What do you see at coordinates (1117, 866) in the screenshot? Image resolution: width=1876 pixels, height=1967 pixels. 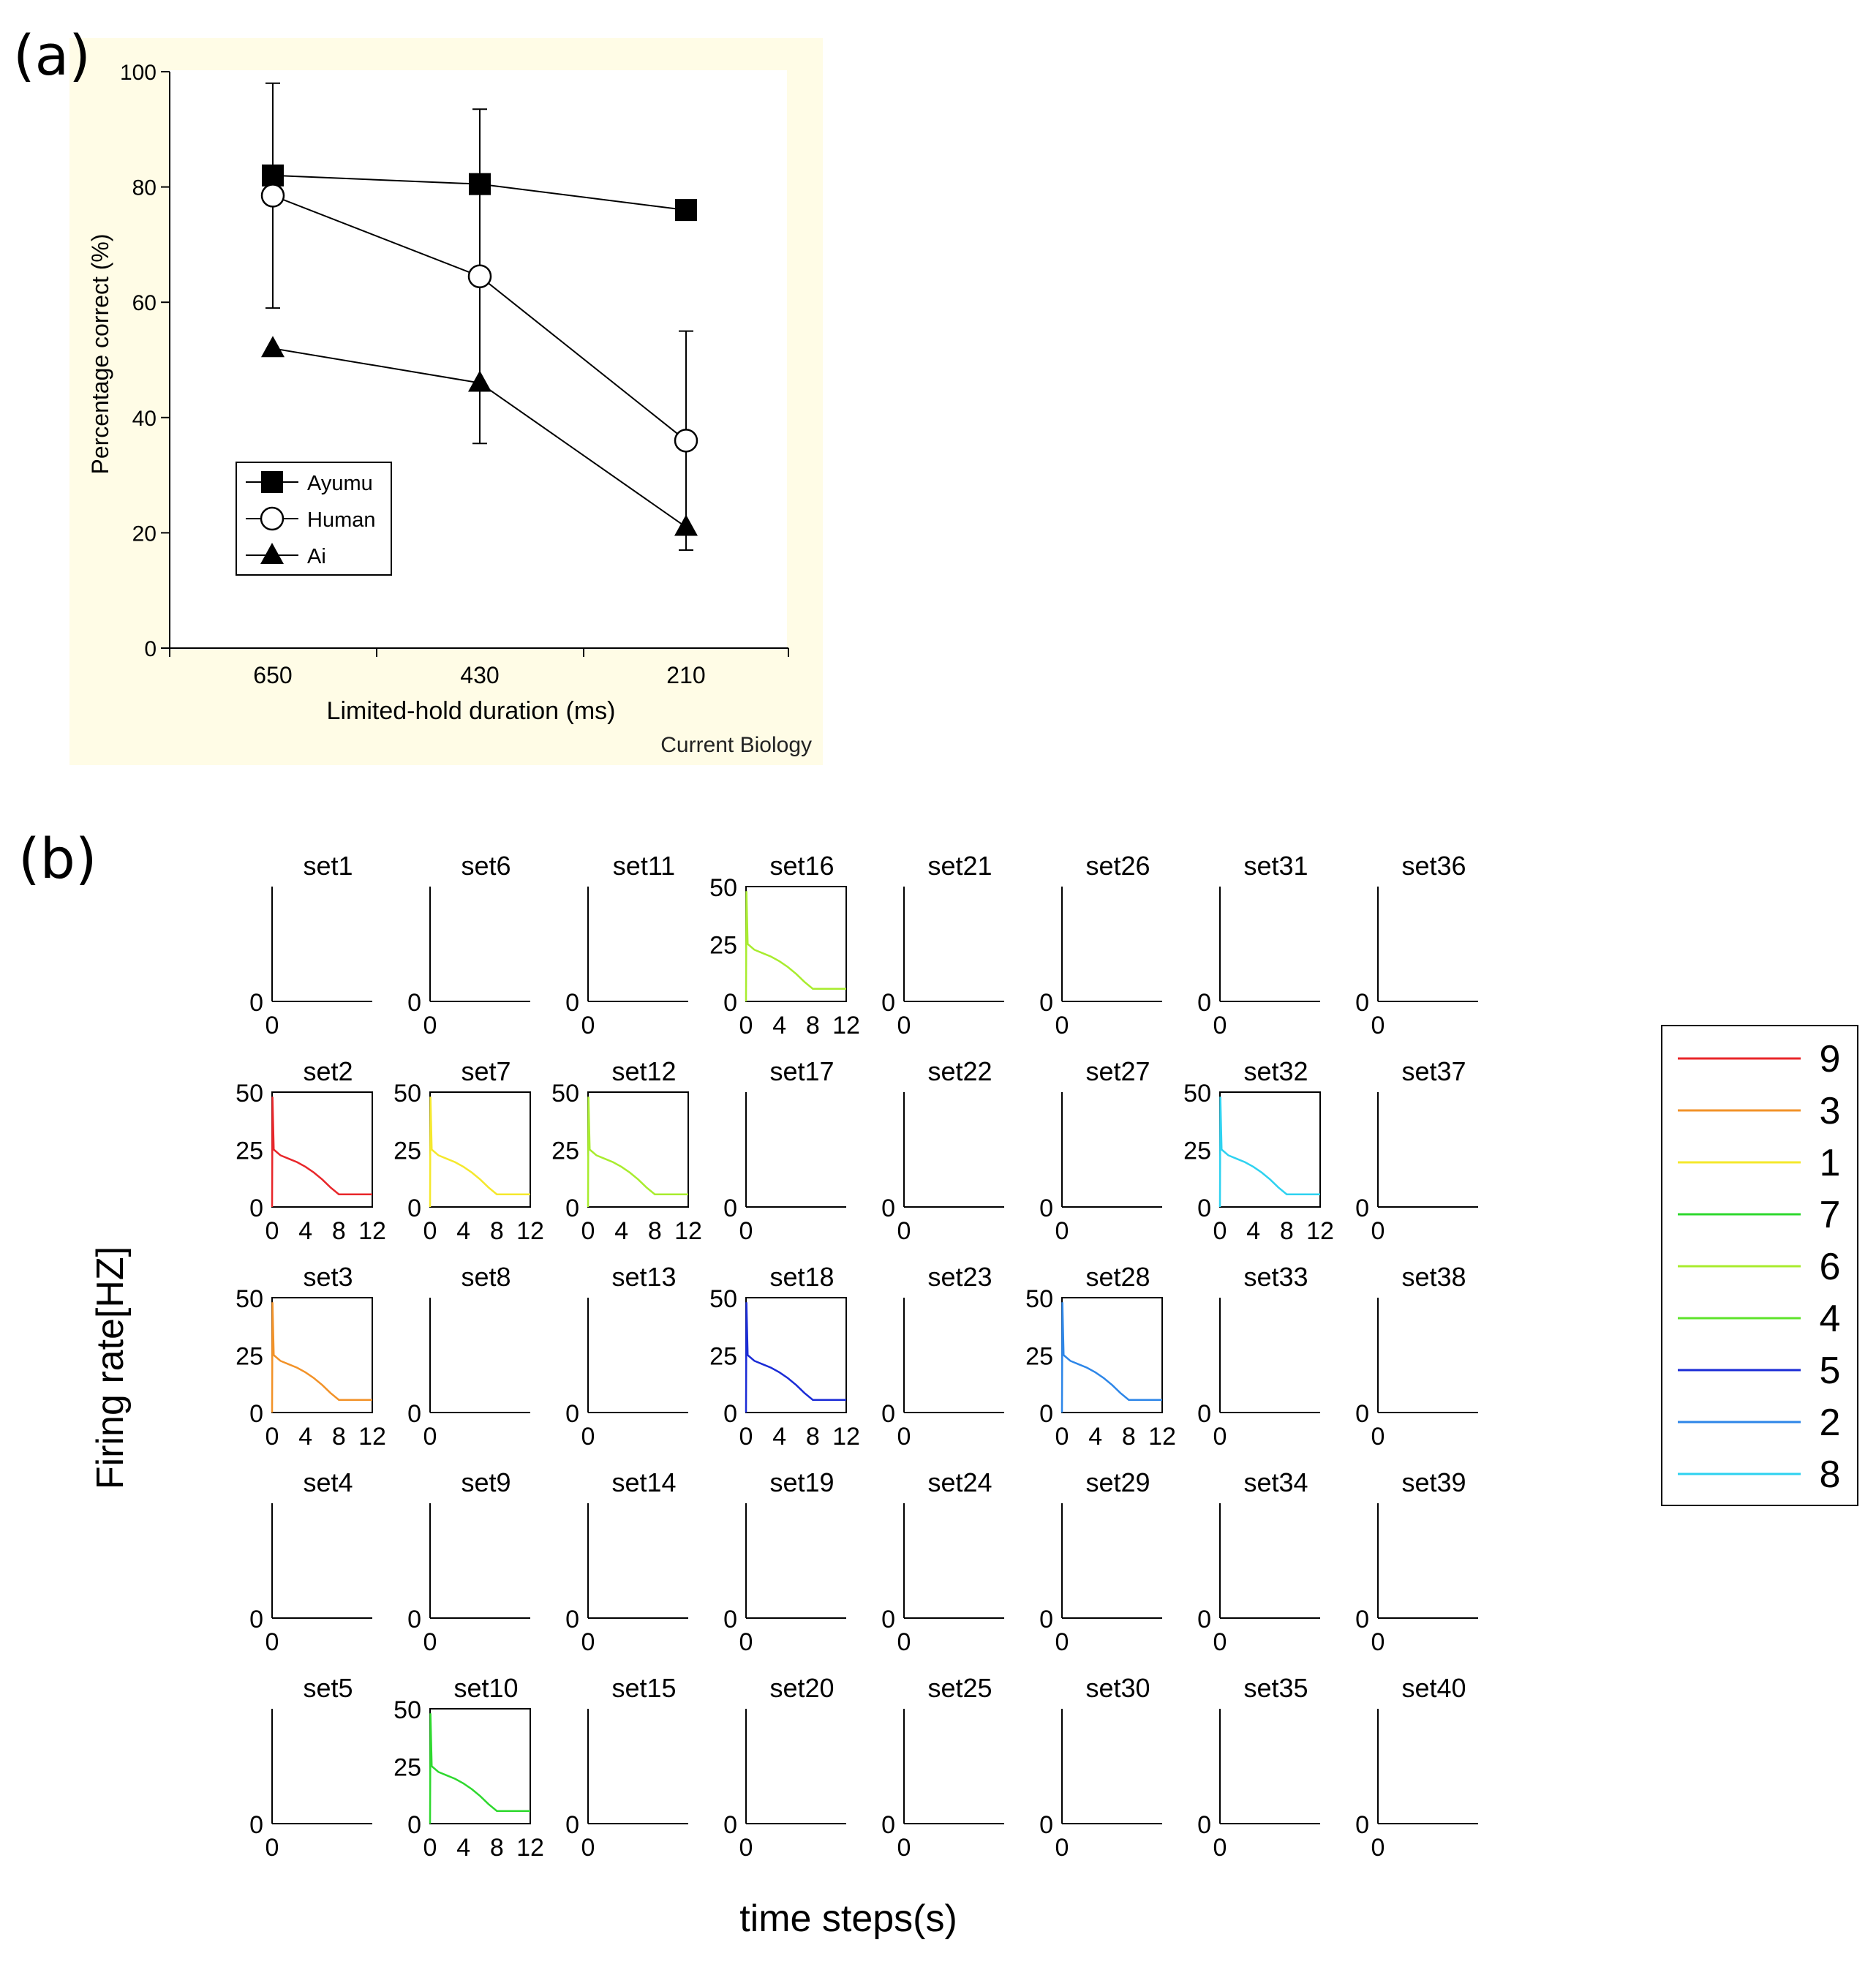 I see `subplot-title: set26` at bounding box center [1117, 866].